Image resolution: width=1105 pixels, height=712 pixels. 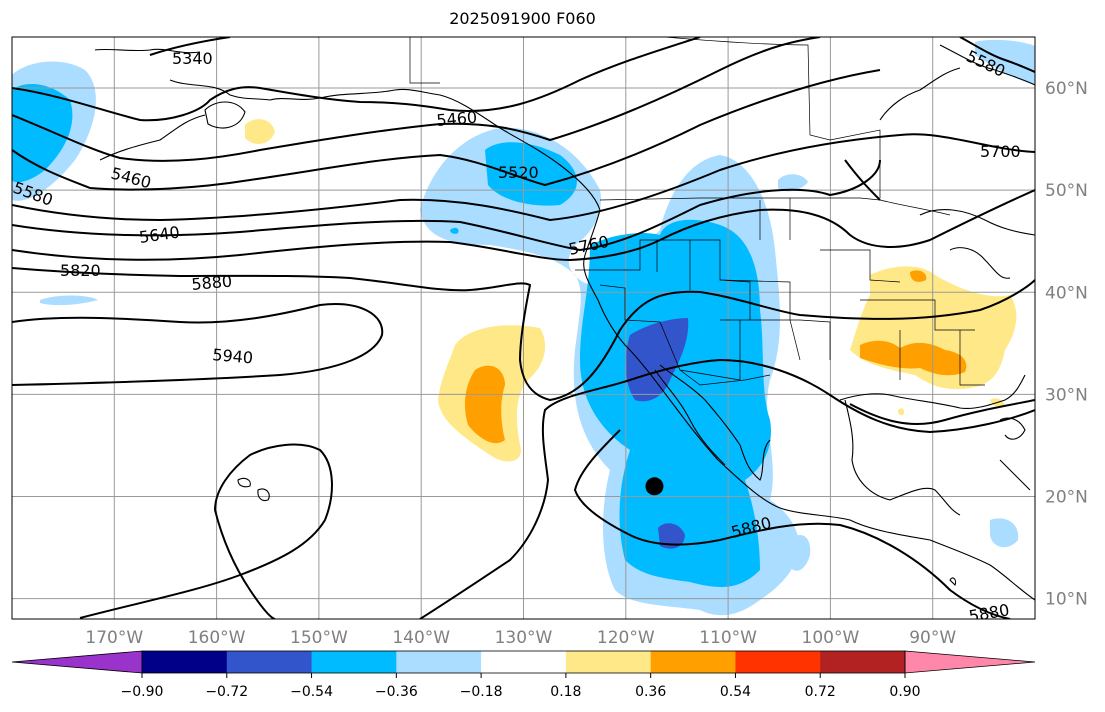 I want to click on longitude-label: 90°W, so click(x=932, y=638).